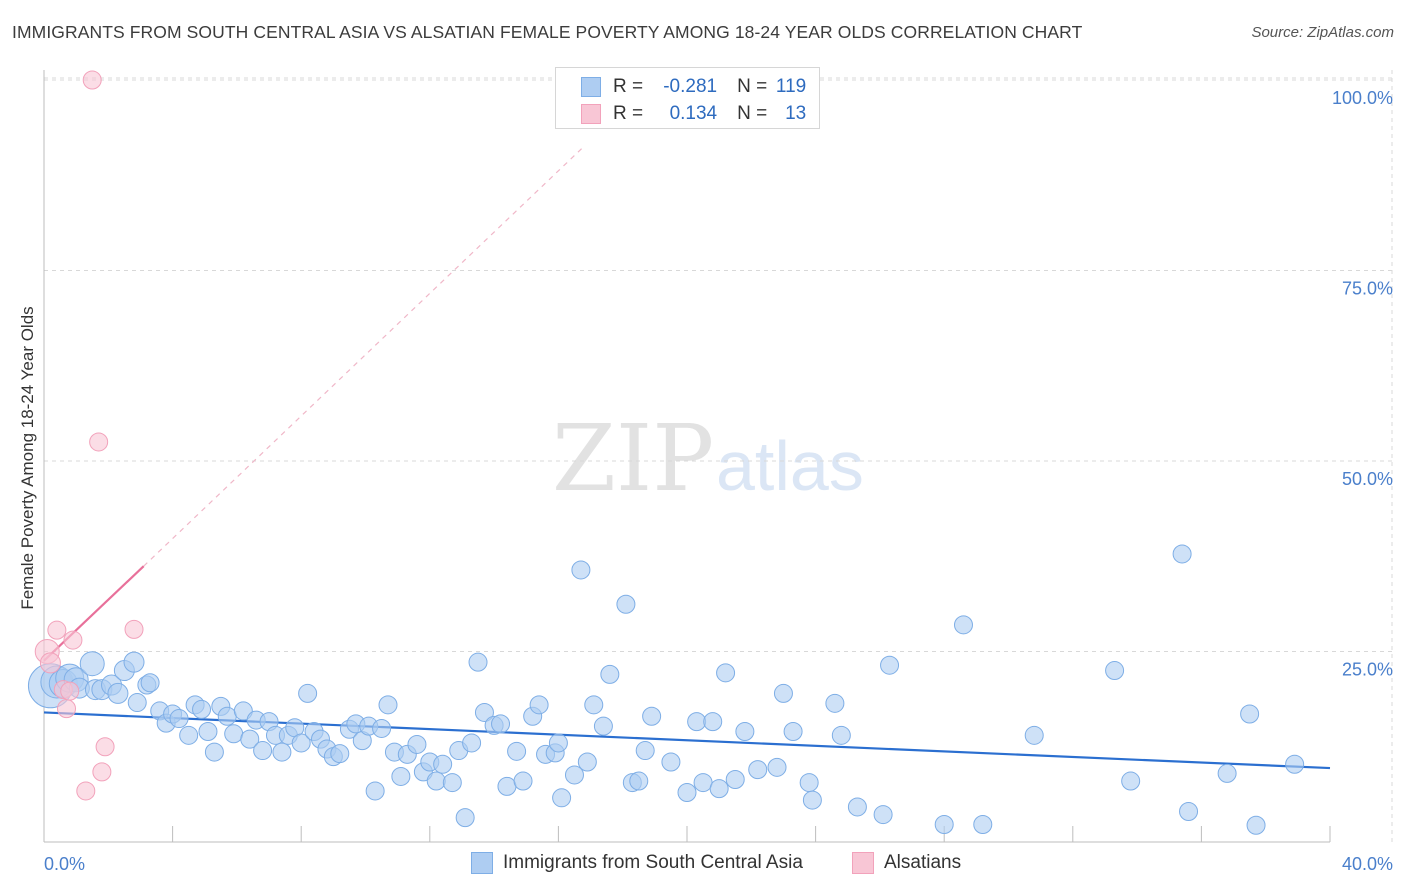  I want to click on watermark-zip: ZIP, so click(633, 458).